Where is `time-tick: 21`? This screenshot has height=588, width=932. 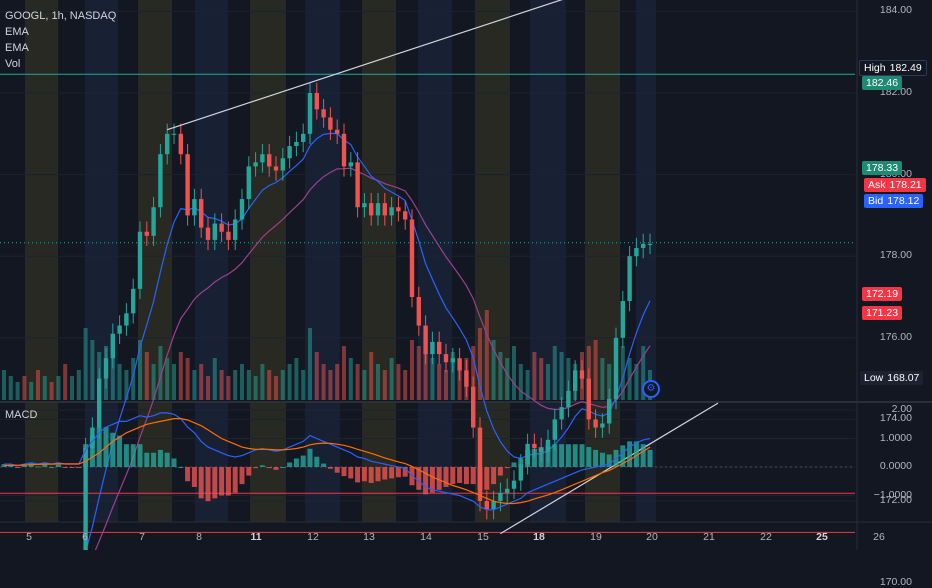
time-tick: 21 is located at coordinates (709, 537).